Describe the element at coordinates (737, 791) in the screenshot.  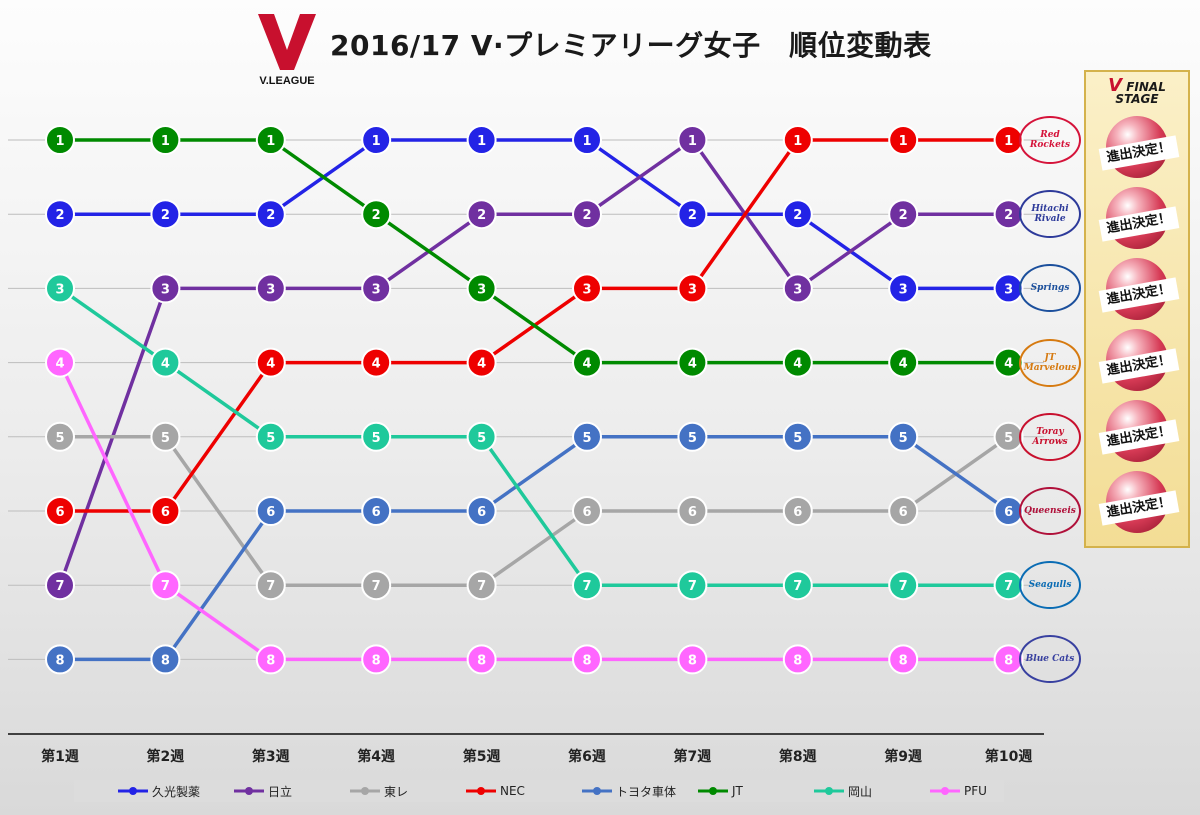
I see `legend-label: JT` at that location.